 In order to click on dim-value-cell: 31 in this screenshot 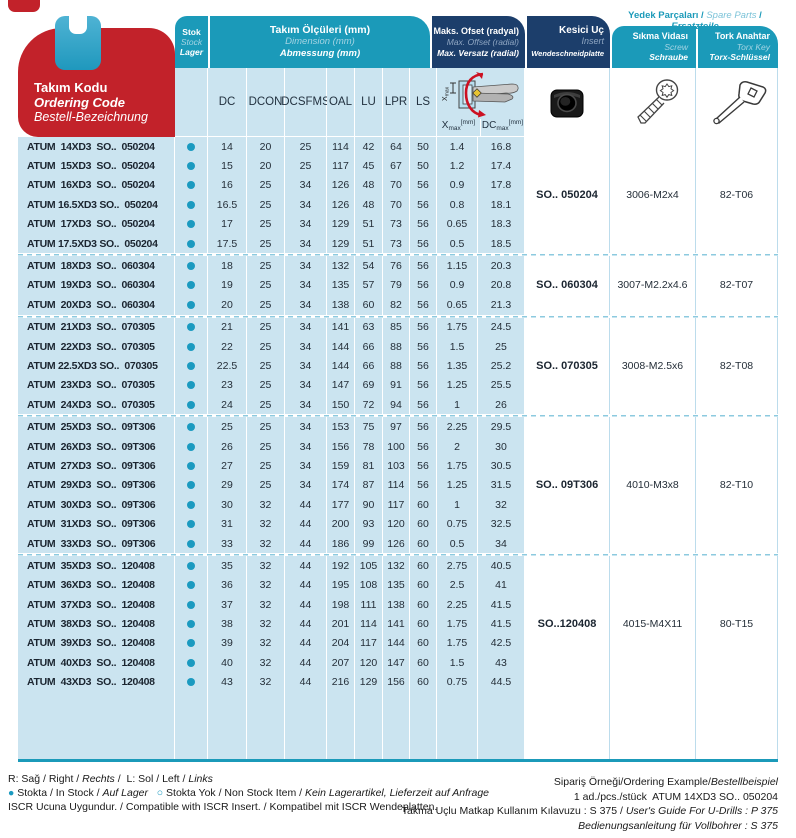, I will do `click(227, 524)`.